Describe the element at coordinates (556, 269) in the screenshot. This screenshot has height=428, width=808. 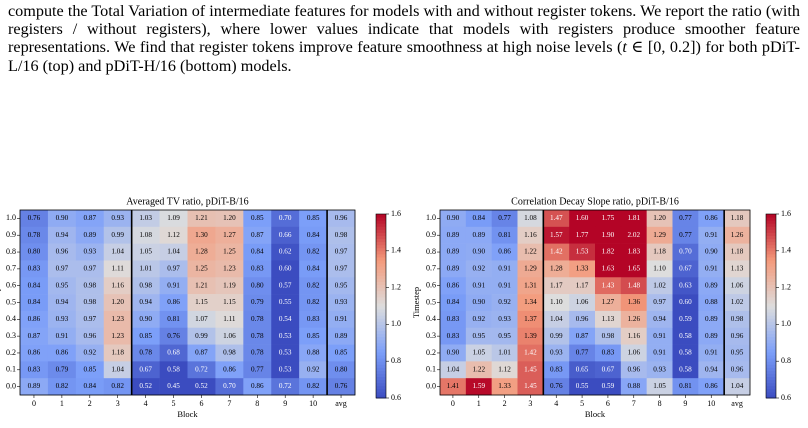
I see `cell-label: 1.28` at that location.